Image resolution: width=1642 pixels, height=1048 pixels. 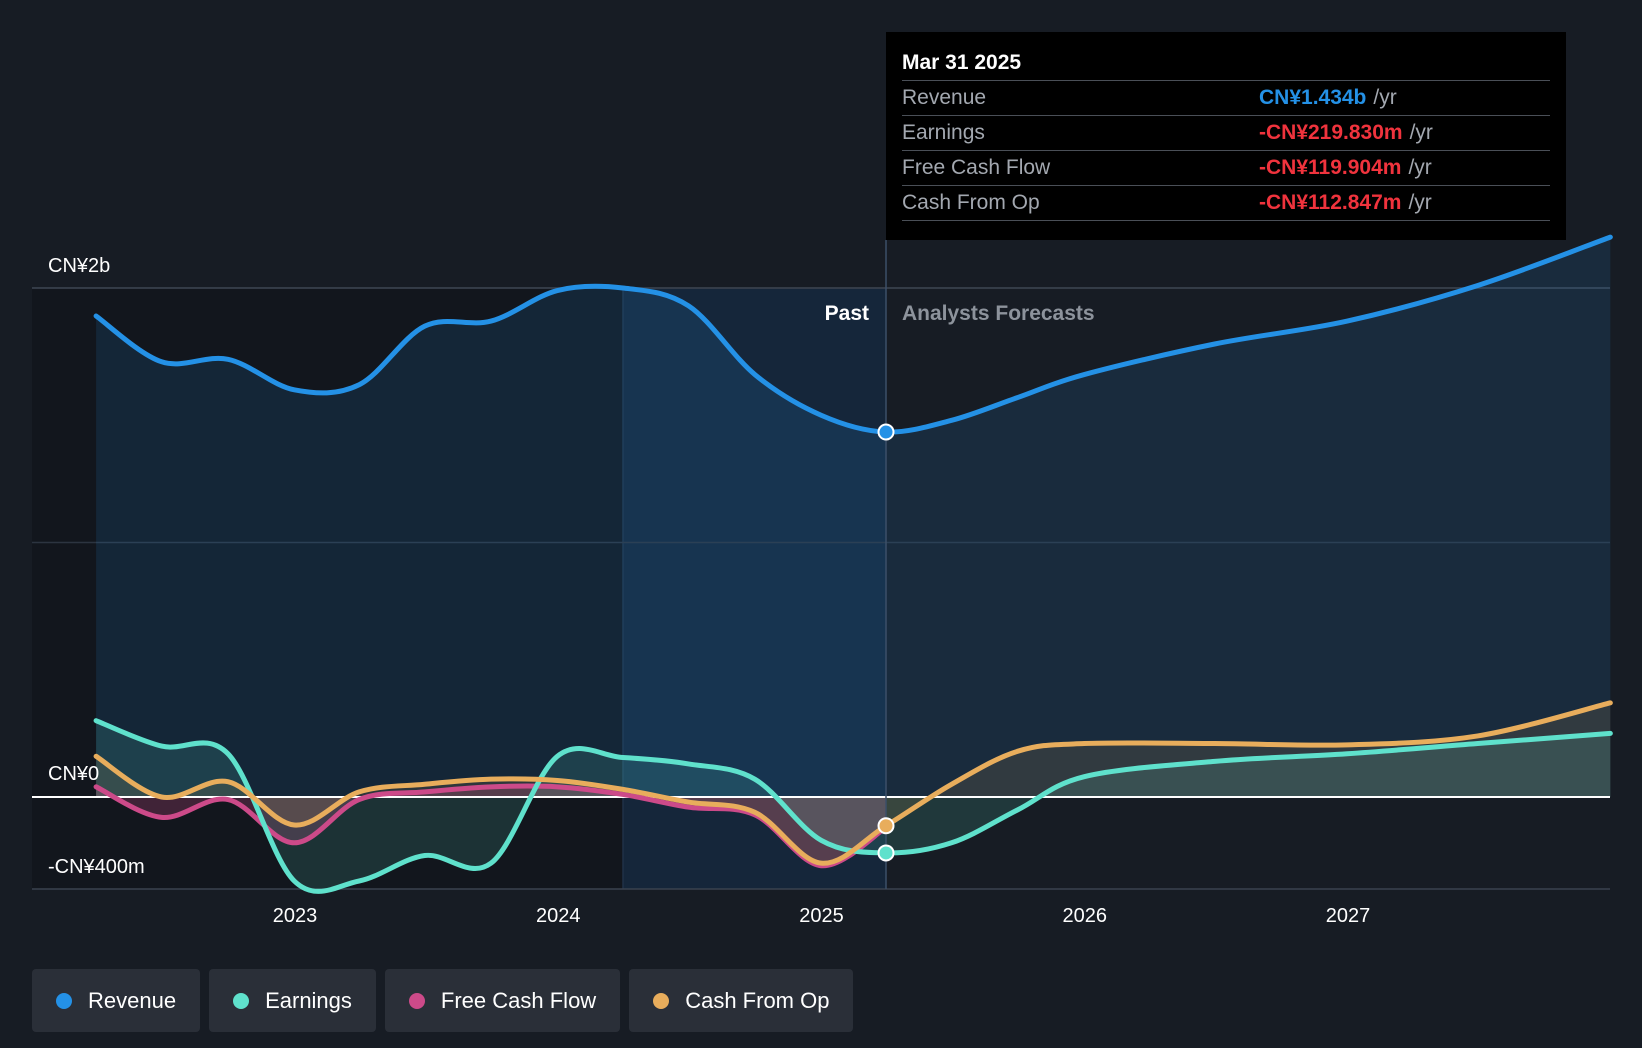 I want to click on x-tick-label: 2024, so click(x=558, y=916).